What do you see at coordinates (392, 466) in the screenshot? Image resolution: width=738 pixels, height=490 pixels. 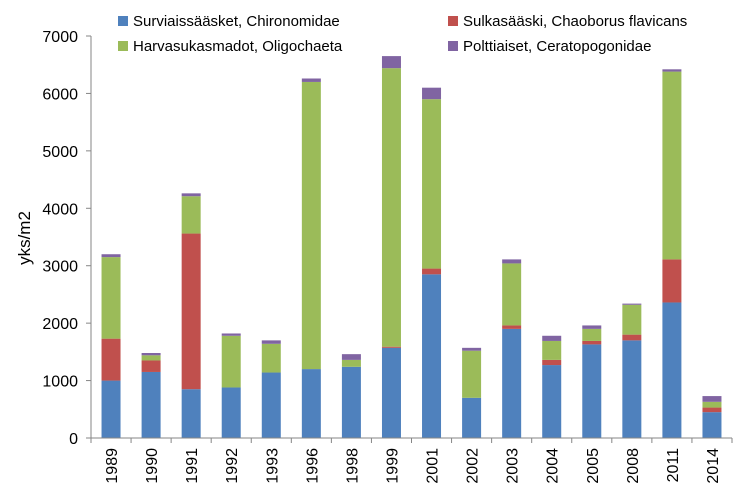 I see `x-tick-label: 1999` at bounding box center [392, 466].